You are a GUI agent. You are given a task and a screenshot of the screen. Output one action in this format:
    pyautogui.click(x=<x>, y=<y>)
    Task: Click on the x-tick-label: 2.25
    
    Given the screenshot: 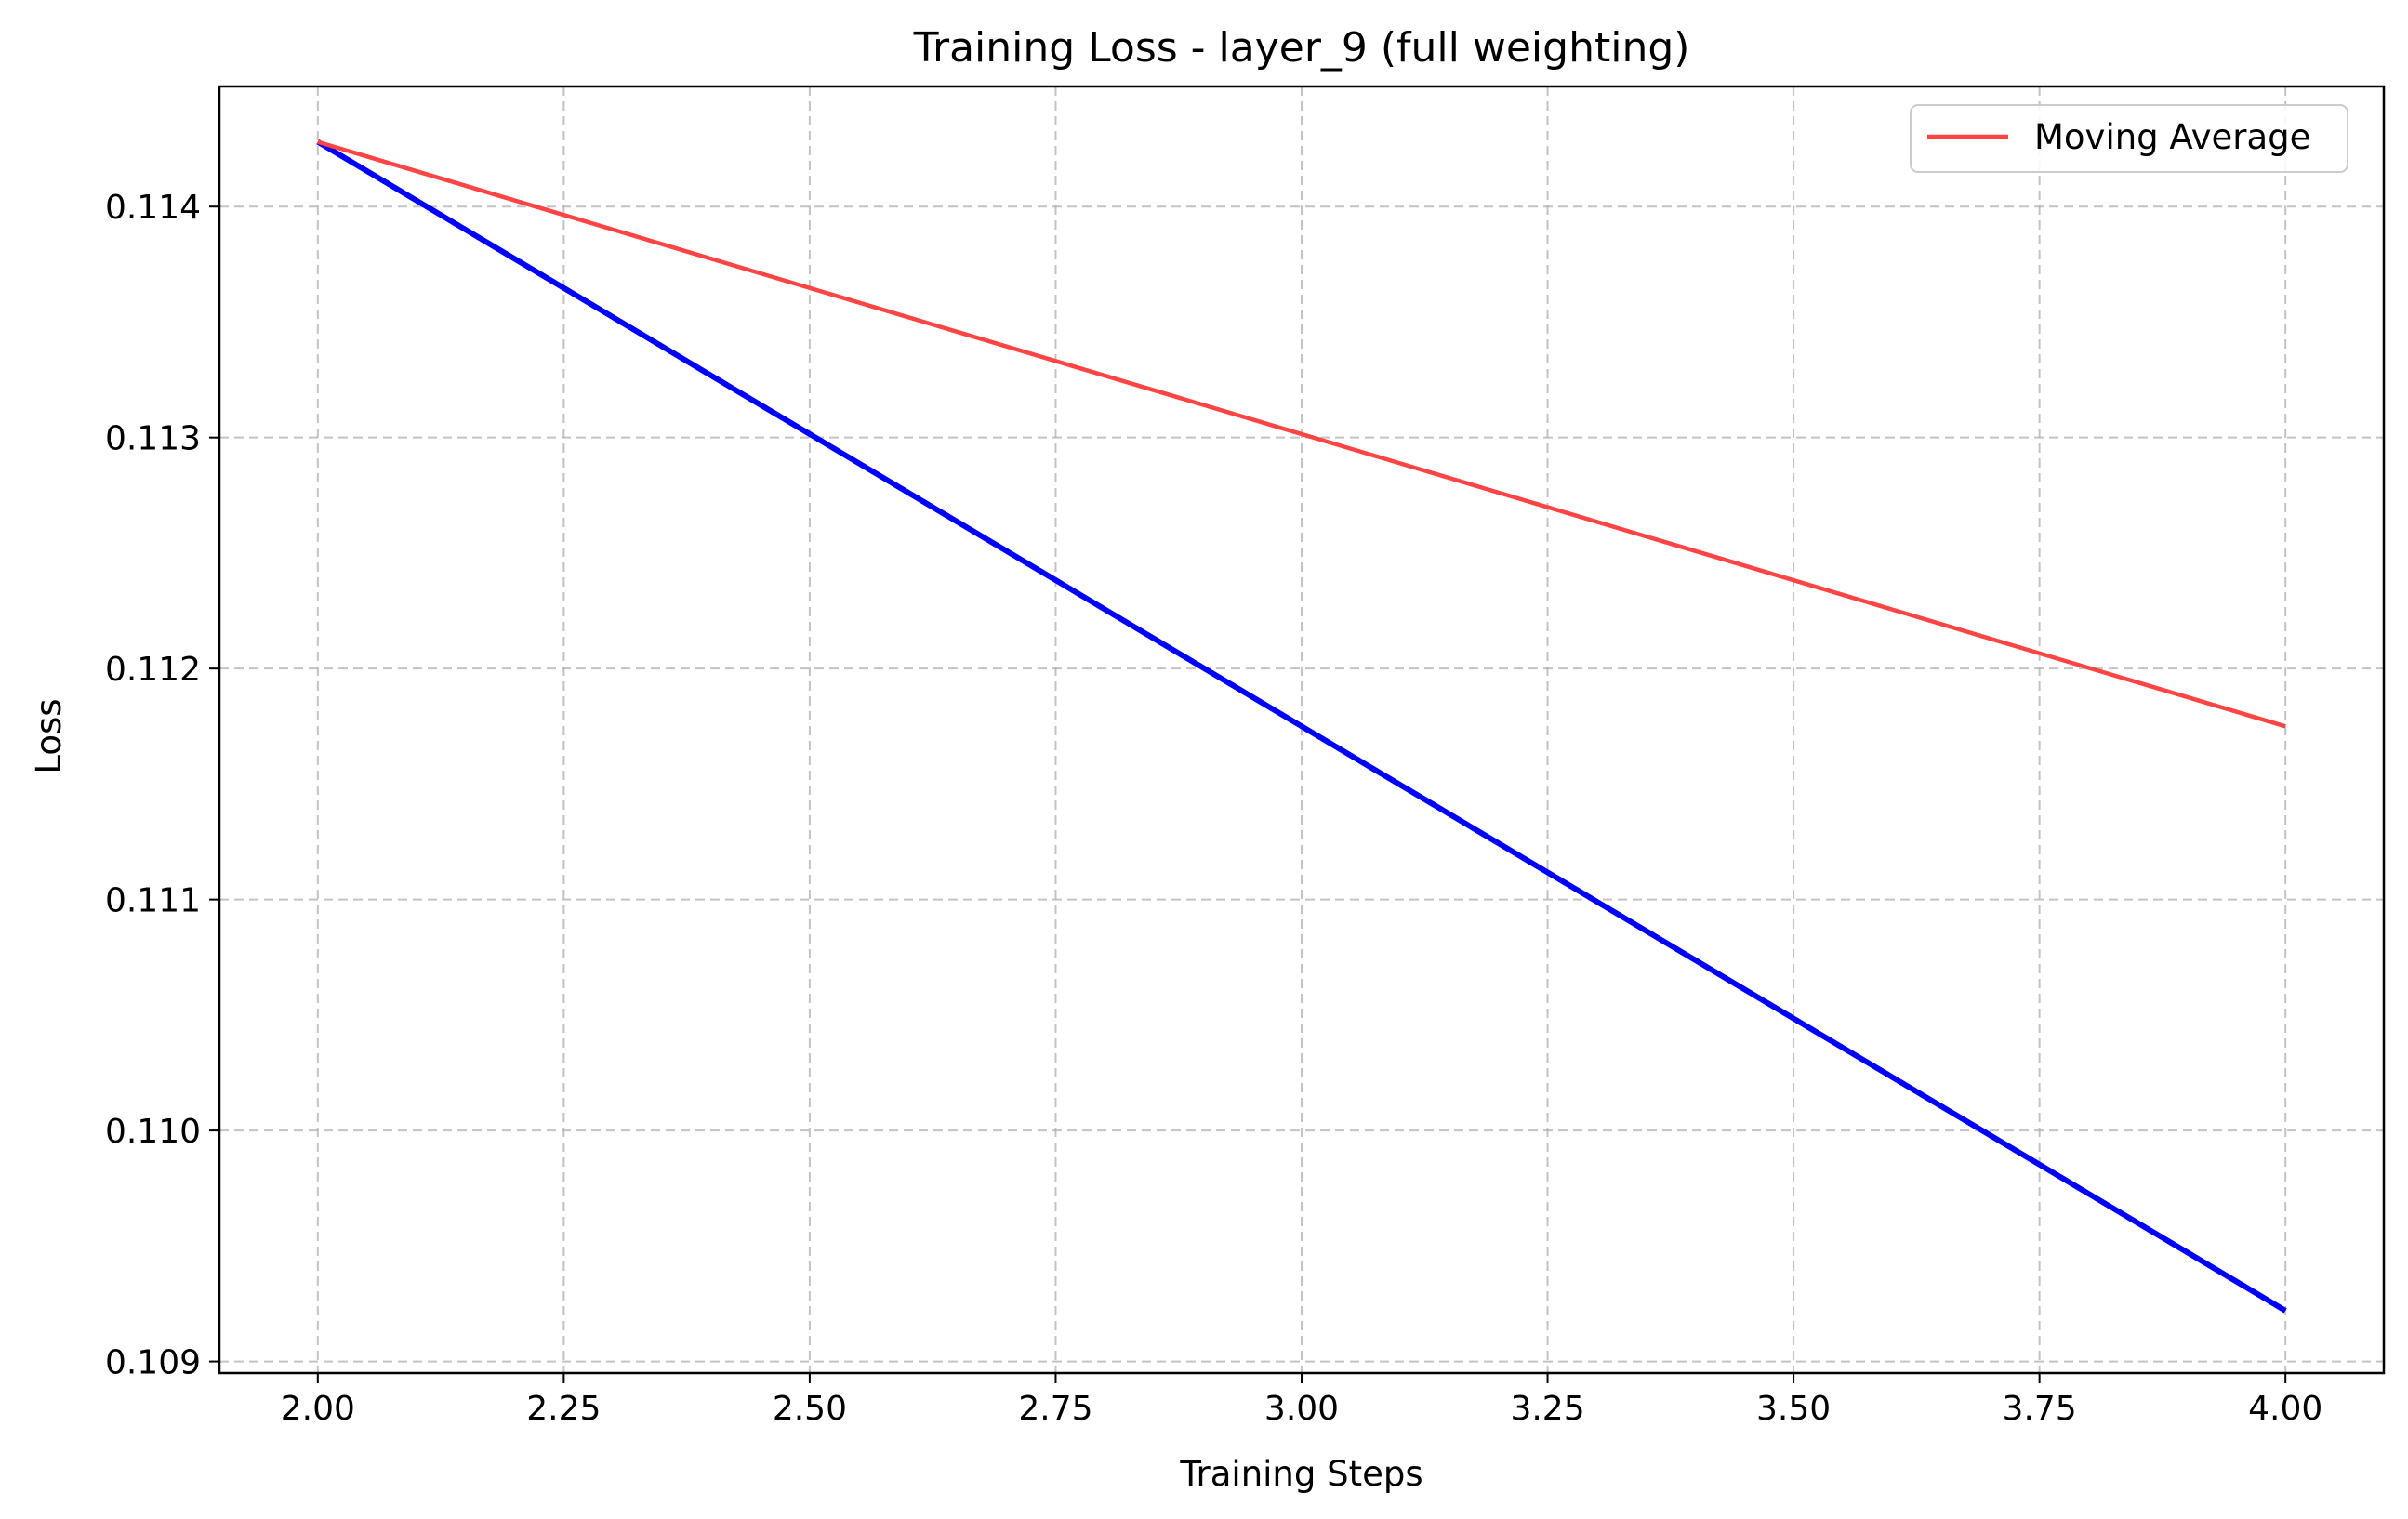 What is the action you would take?
    pyautogui.click(x=563, y=1409)
    